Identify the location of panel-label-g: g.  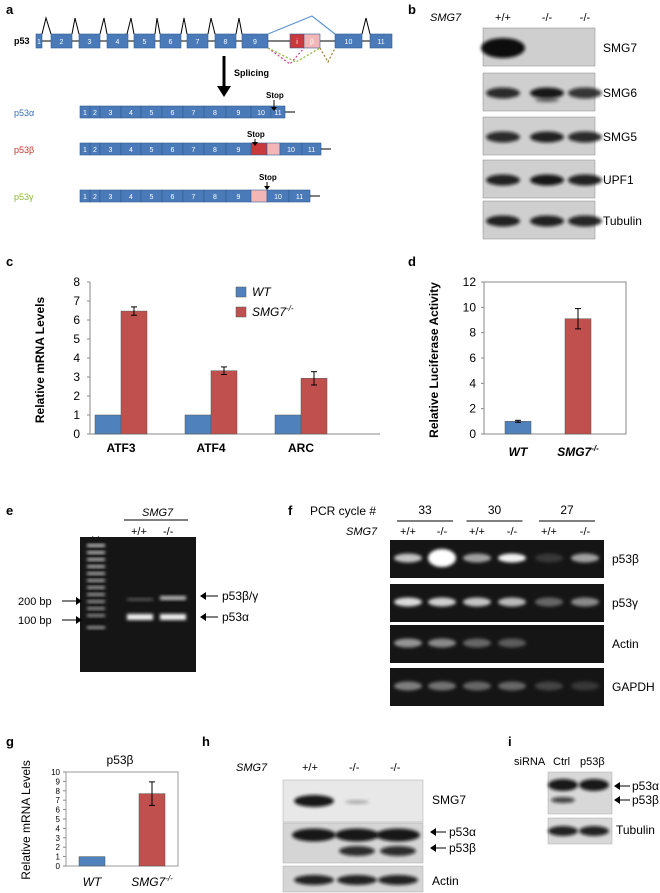
(10, 741).